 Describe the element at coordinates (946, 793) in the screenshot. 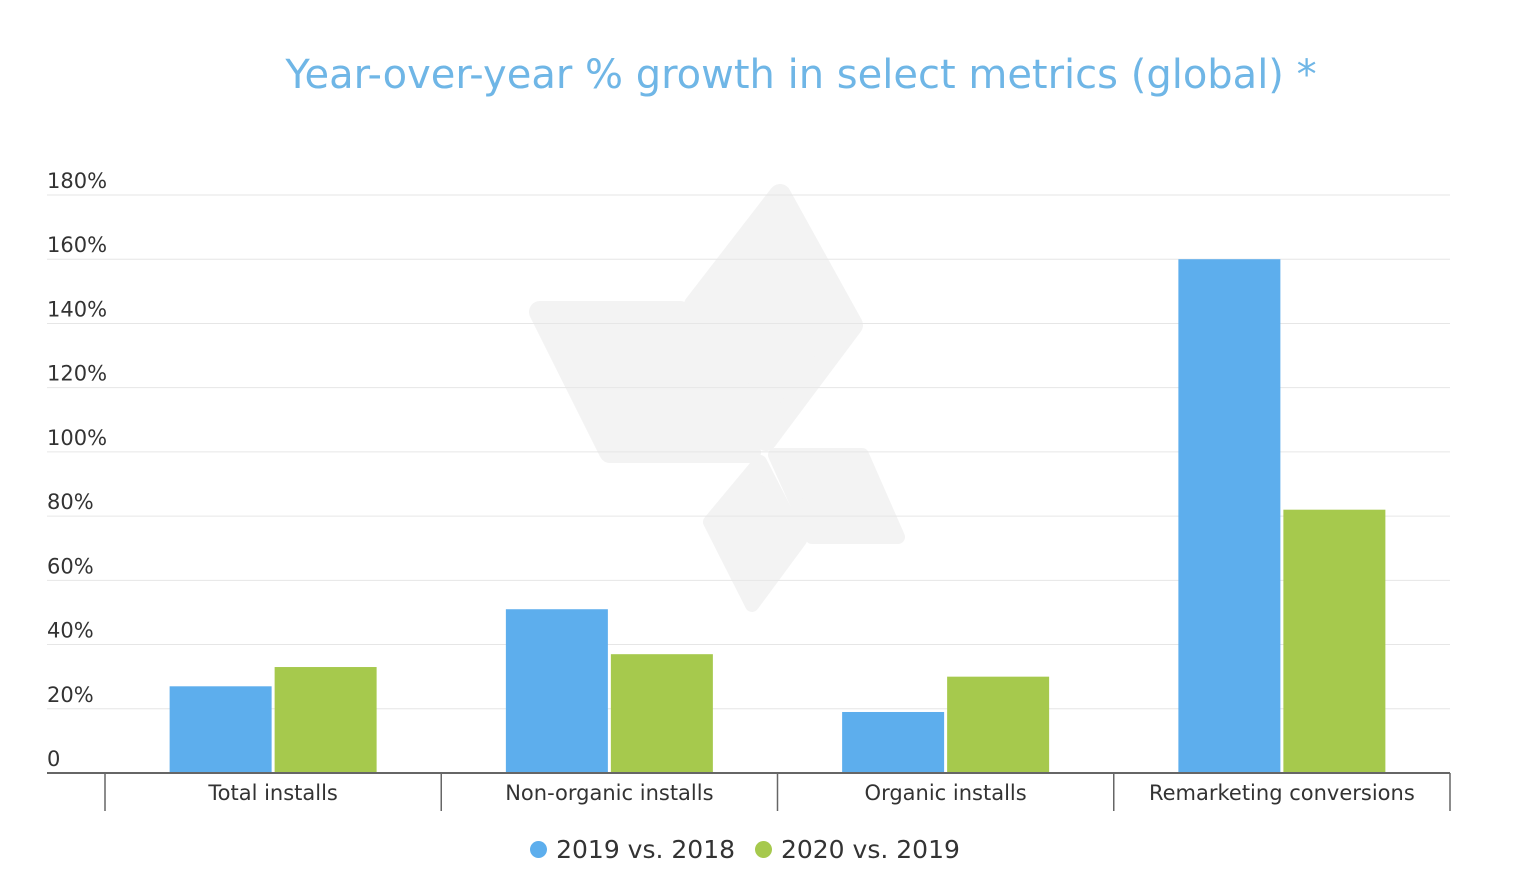

I see `x-tick-label: Organic installs` at that location.